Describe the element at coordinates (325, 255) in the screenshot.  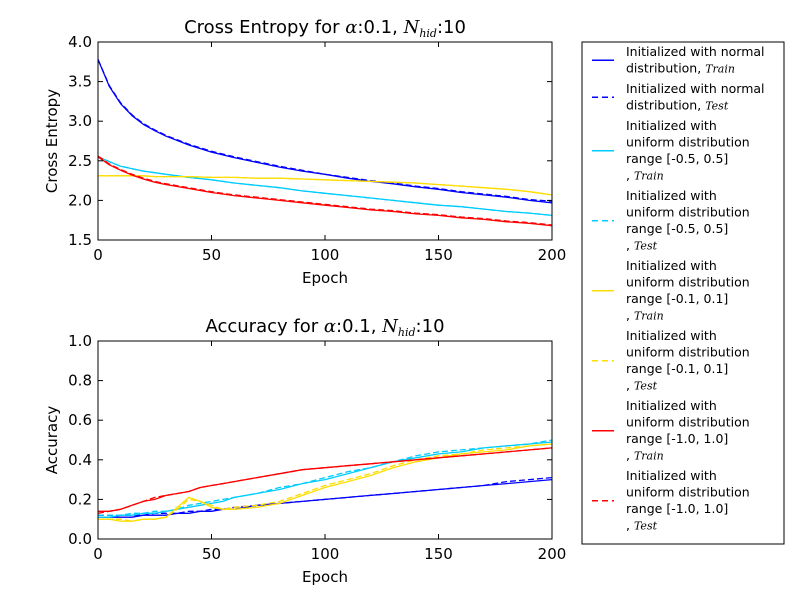
I see `x-tick-label: 100` at that location.